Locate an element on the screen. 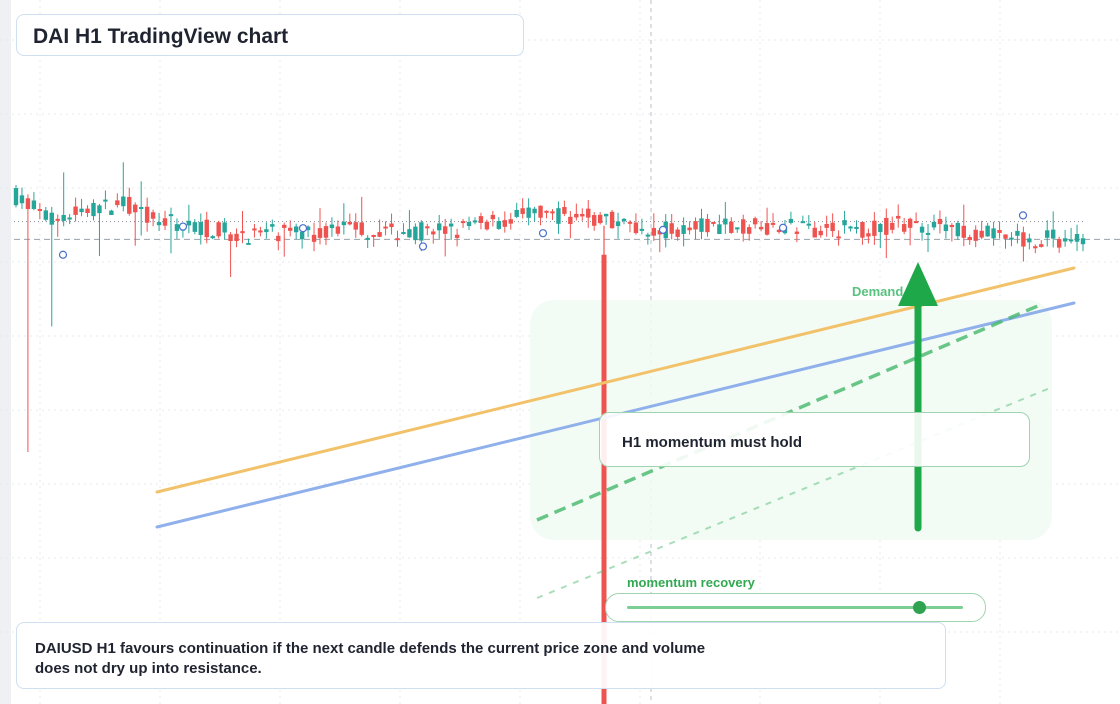 This screenshot has width=1120, height=704. slider-track is located at coordinates (795, 607).